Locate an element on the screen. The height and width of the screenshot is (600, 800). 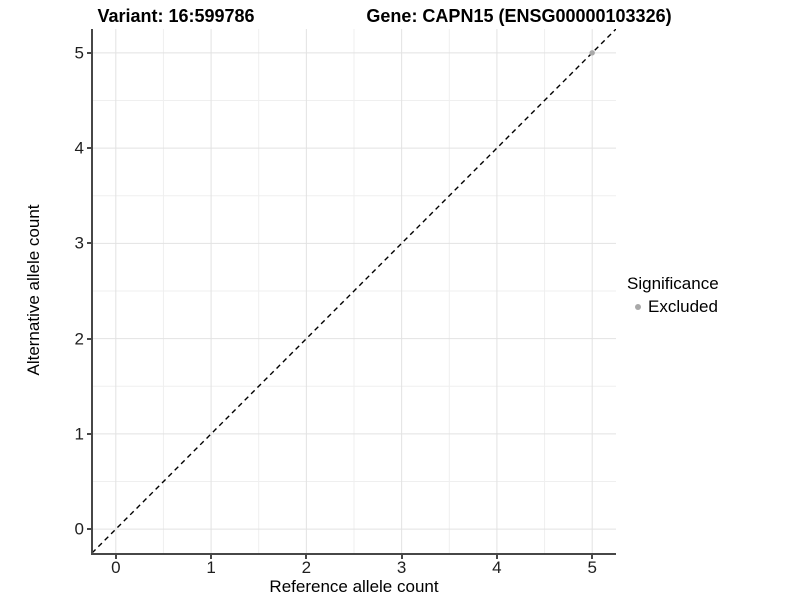
x-tick-label: 1 is located at coordinates (211, 567).